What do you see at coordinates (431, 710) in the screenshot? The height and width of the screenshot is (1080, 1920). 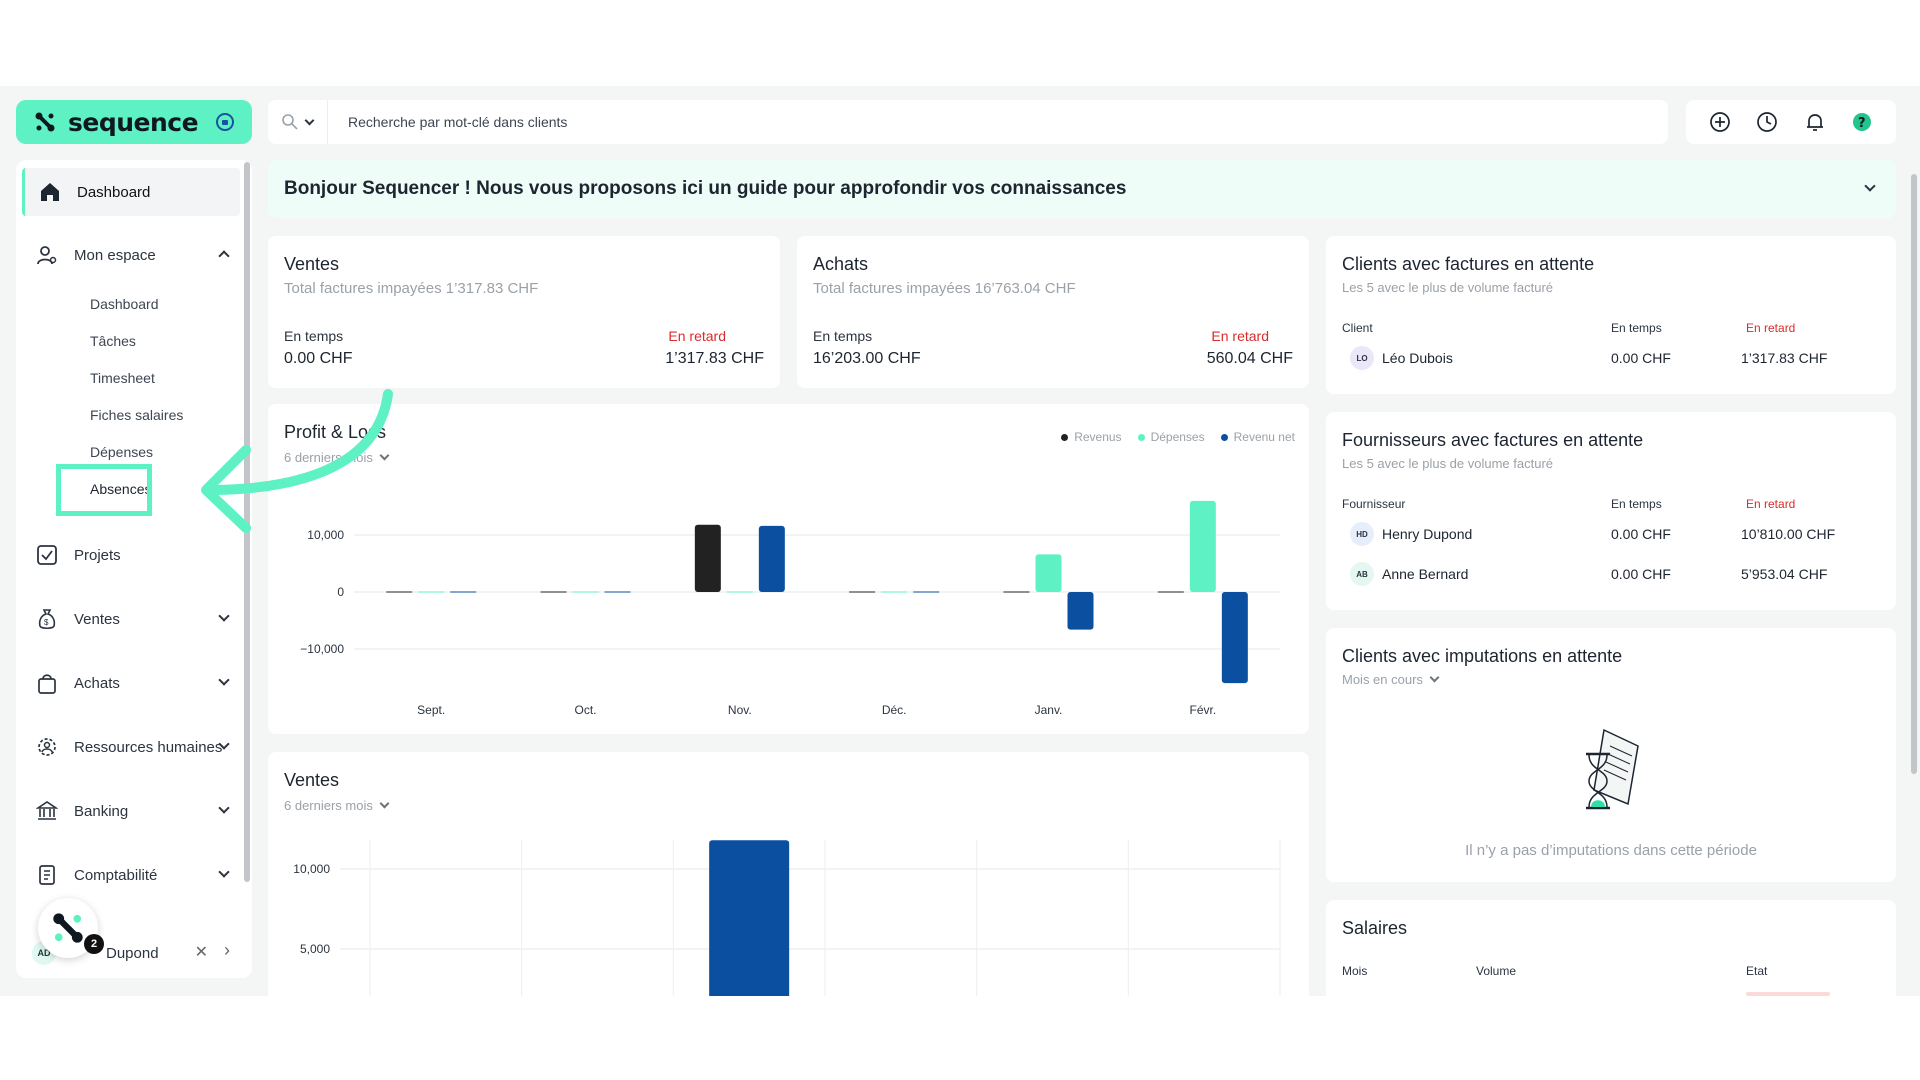 I see `x-tick-label: Sept.` at bounding box center [431, 710].